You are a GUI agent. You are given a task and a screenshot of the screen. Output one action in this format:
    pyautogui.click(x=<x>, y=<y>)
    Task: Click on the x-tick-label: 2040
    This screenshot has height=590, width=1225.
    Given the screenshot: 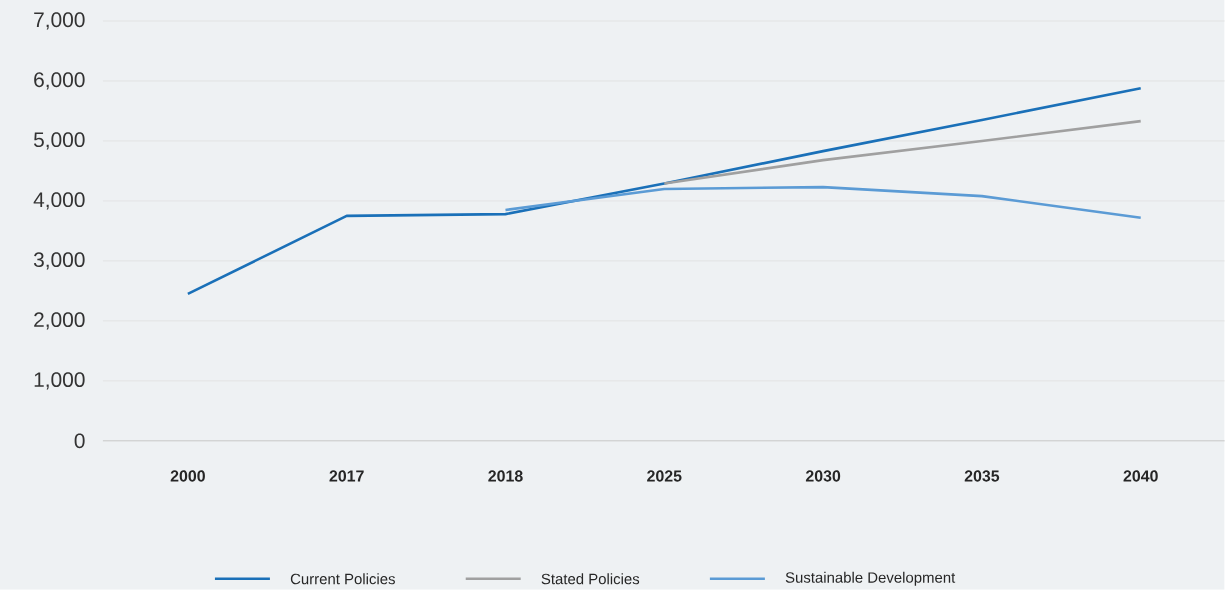 What is the action you would take?
    pyautogui.click(x=1140, y=476)
    